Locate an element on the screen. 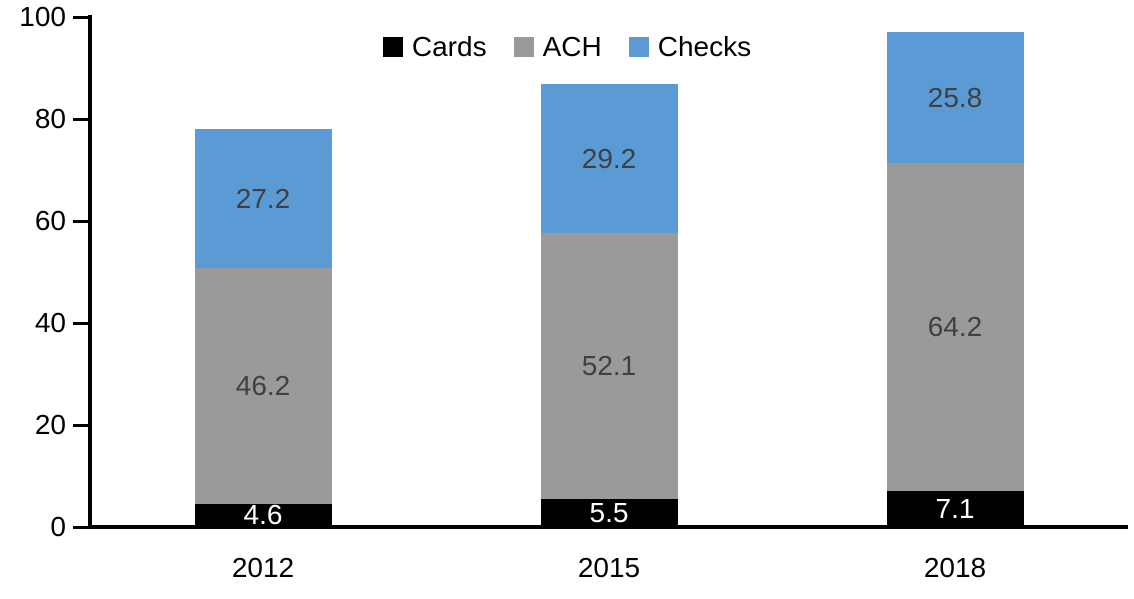 The width and height of the screenshot is (1134, 599). x-tick-label-2012: 2012 is located at coordinates (263, 567).